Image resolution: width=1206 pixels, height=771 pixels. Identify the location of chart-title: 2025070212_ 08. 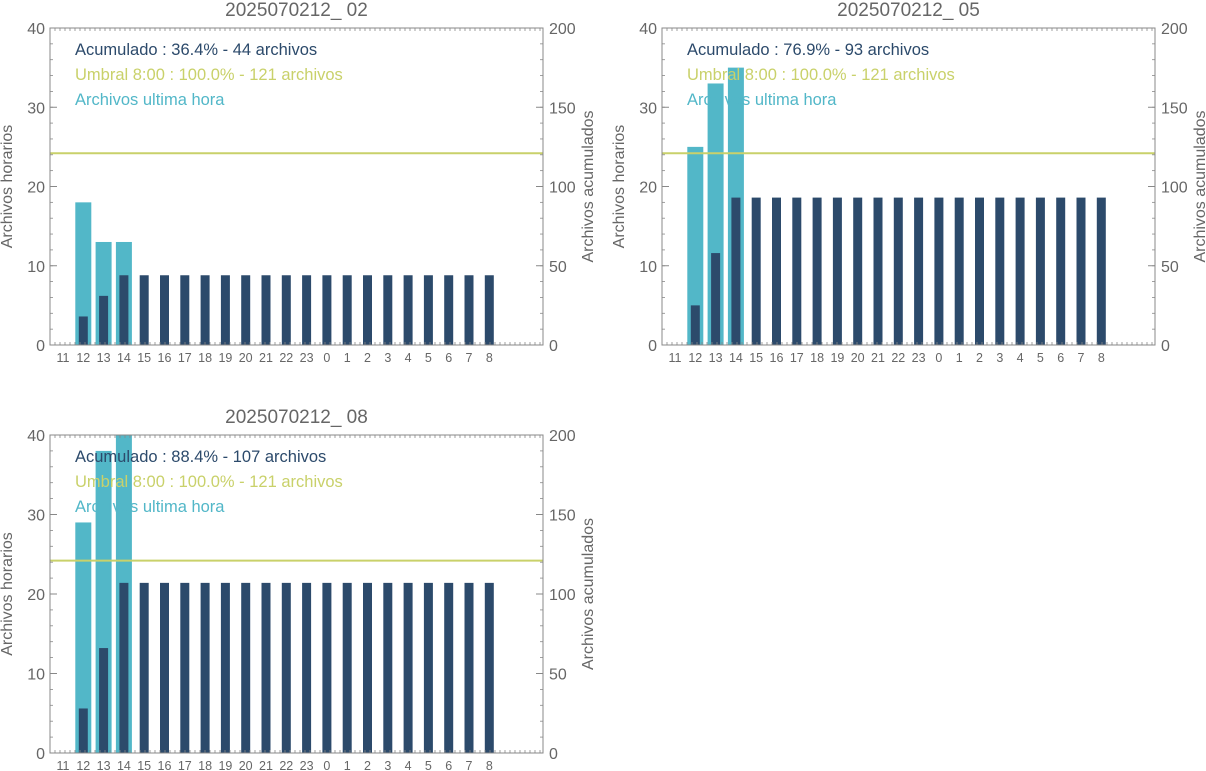
(296, 417).